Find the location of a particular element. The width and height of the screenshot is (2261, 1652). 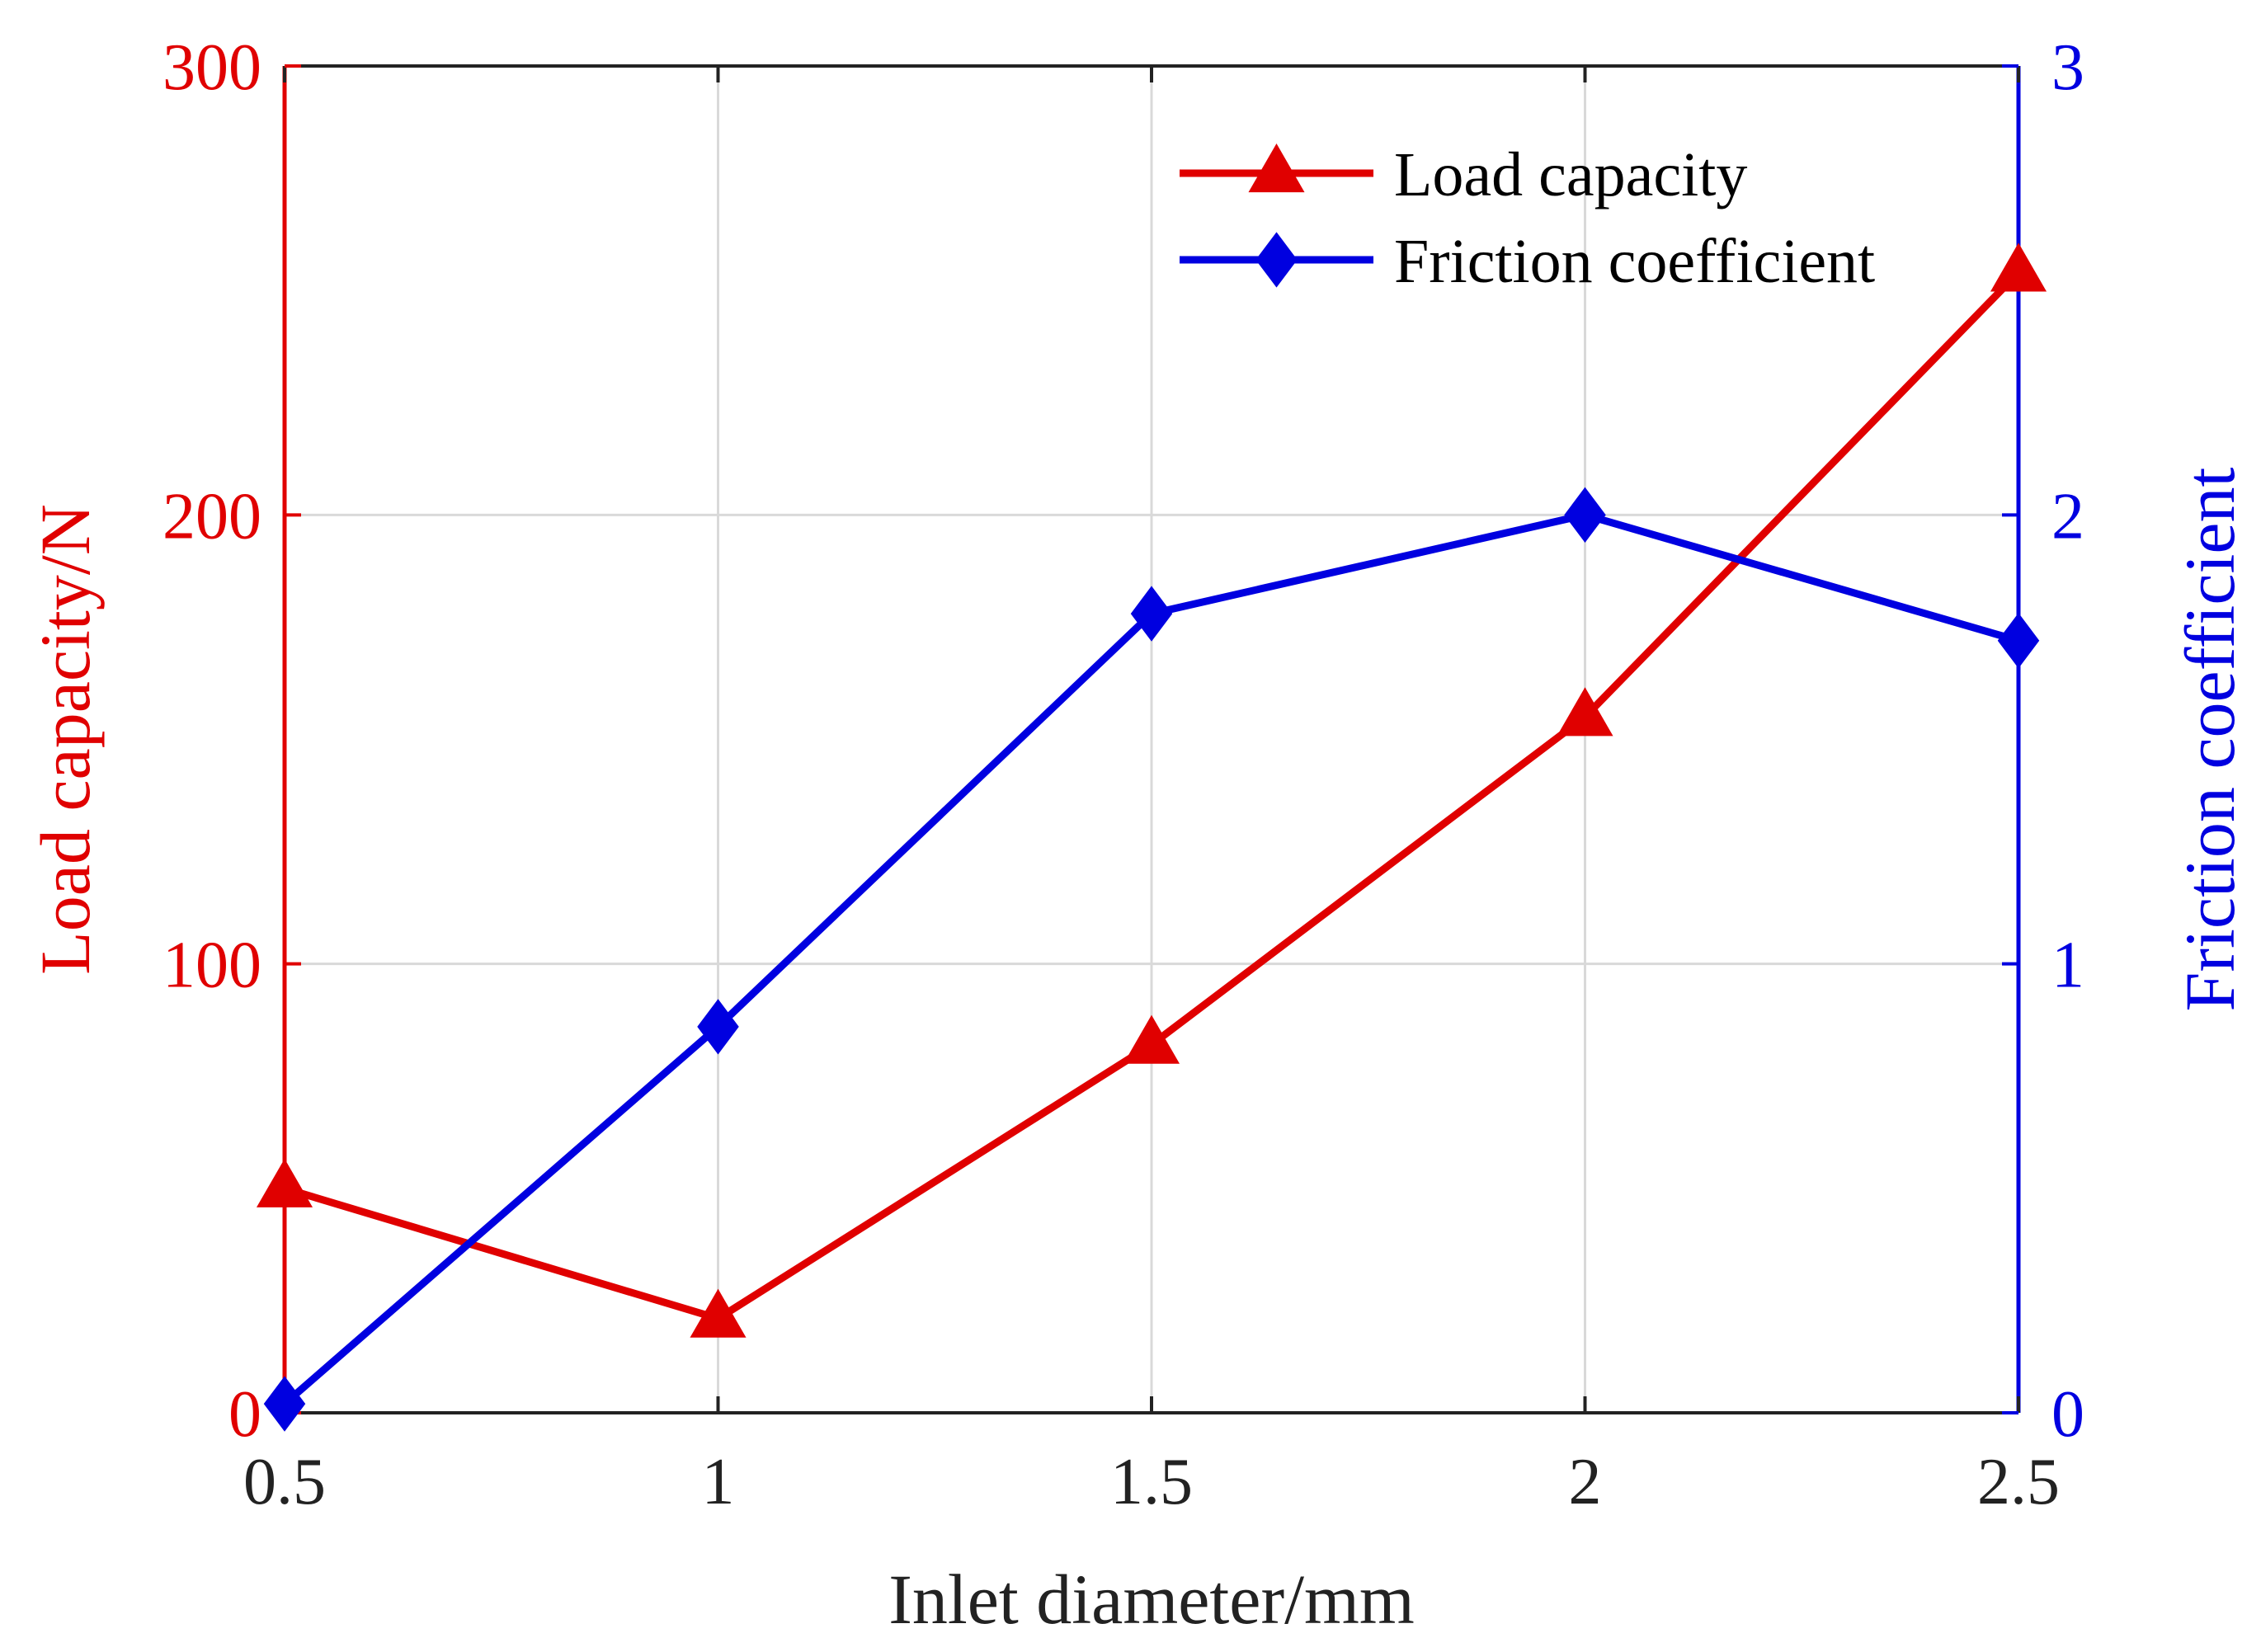

right-y-tick-label: 2 is located at coordinates (2067, 516).